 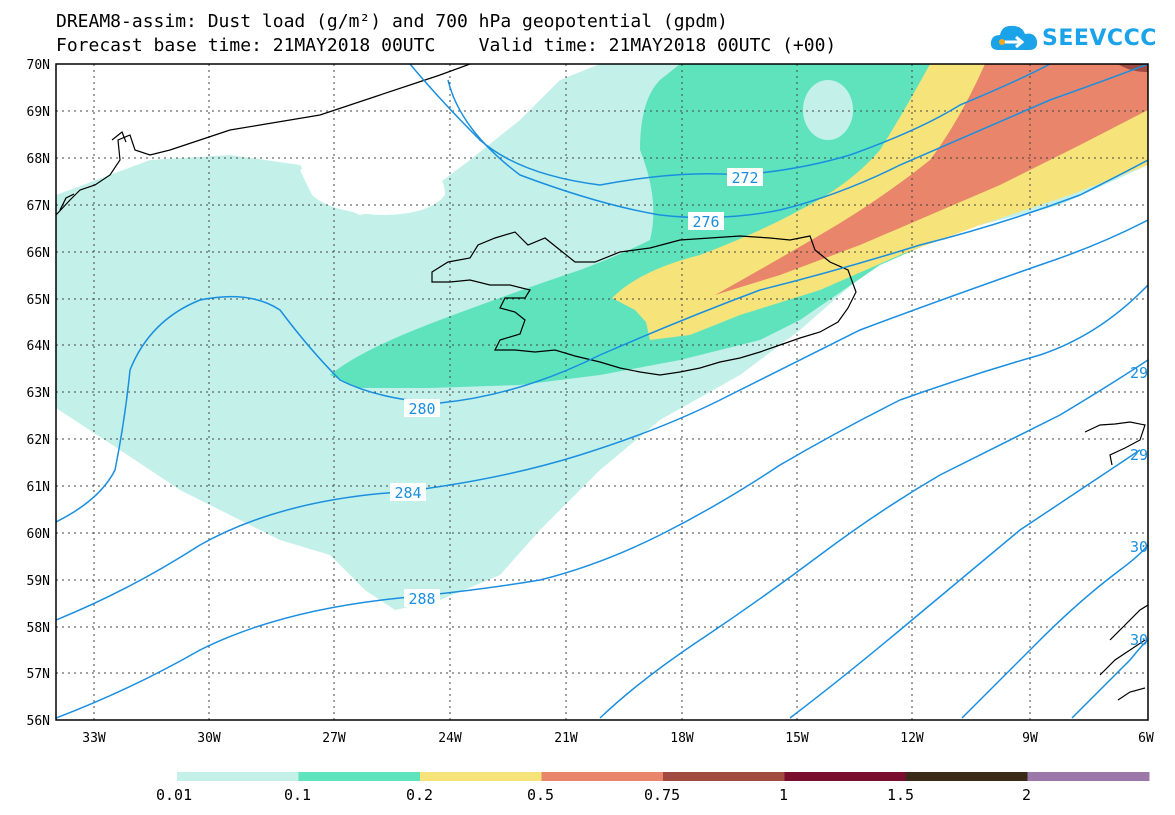 What do you see at coordinates (566, 738) in the screenshot?
I see `lon-label: 21W` at bounding box center [566, 738].